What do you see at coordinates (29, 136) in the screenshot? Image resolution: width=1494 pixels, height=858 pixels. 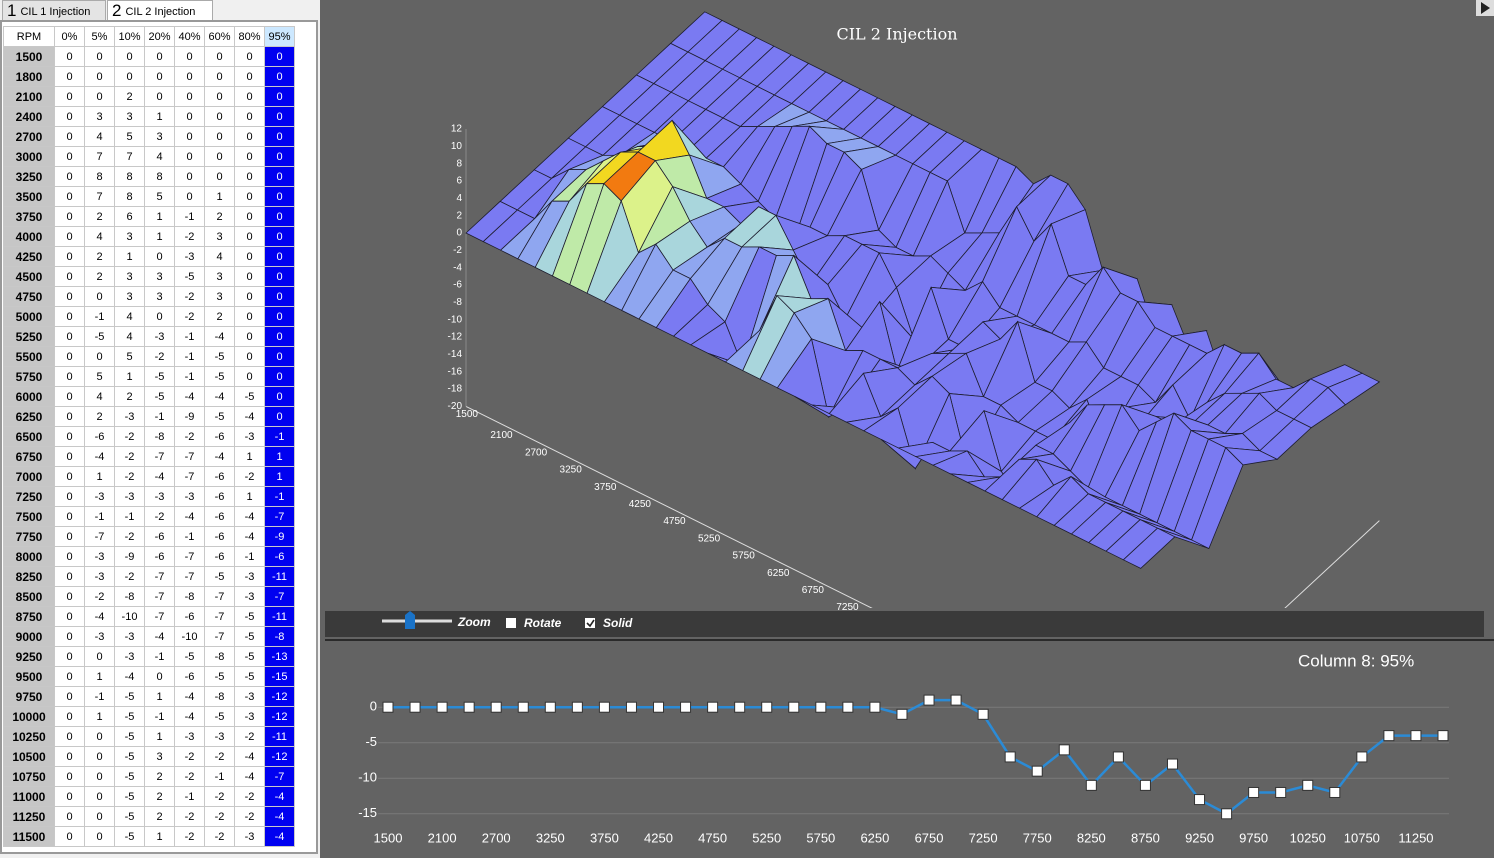 I see `rpm-cell: 2700` at bounding box center [29, 136].